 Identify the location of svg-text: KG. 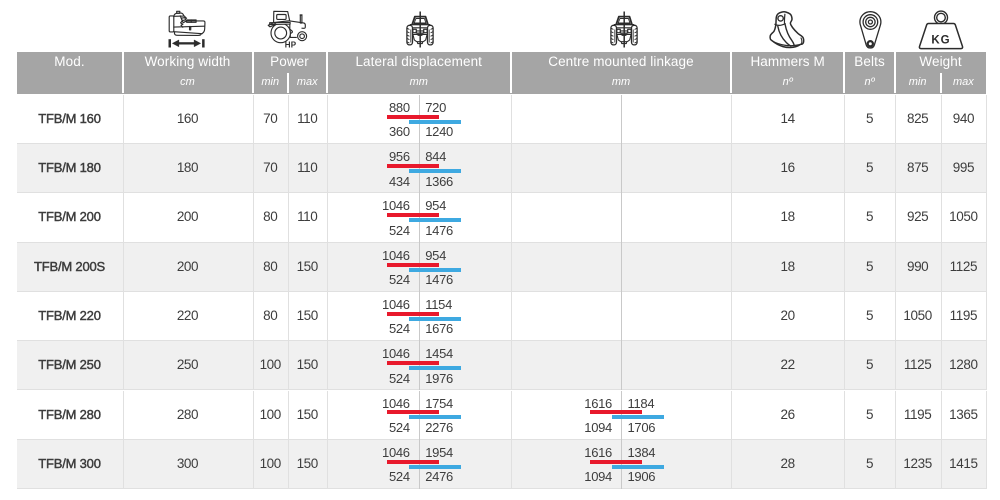
(940, 41).